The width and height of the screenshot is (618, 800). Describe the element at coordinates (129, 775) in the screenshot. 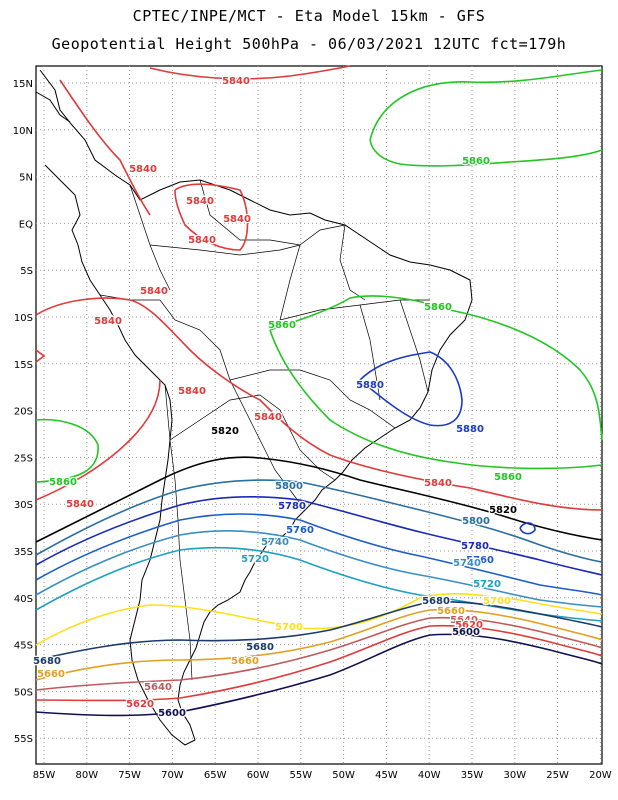

I see `lon-tick-label: 75W` at that location.